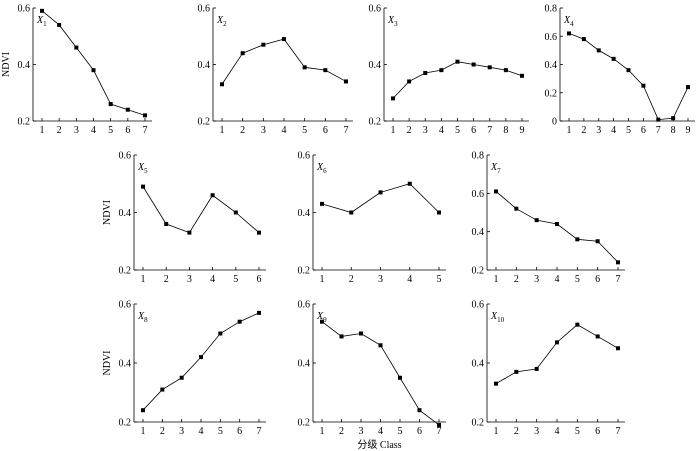 This screenshot has width=700, height=451. I want to click on panel-label: X4, so click(568, 21).